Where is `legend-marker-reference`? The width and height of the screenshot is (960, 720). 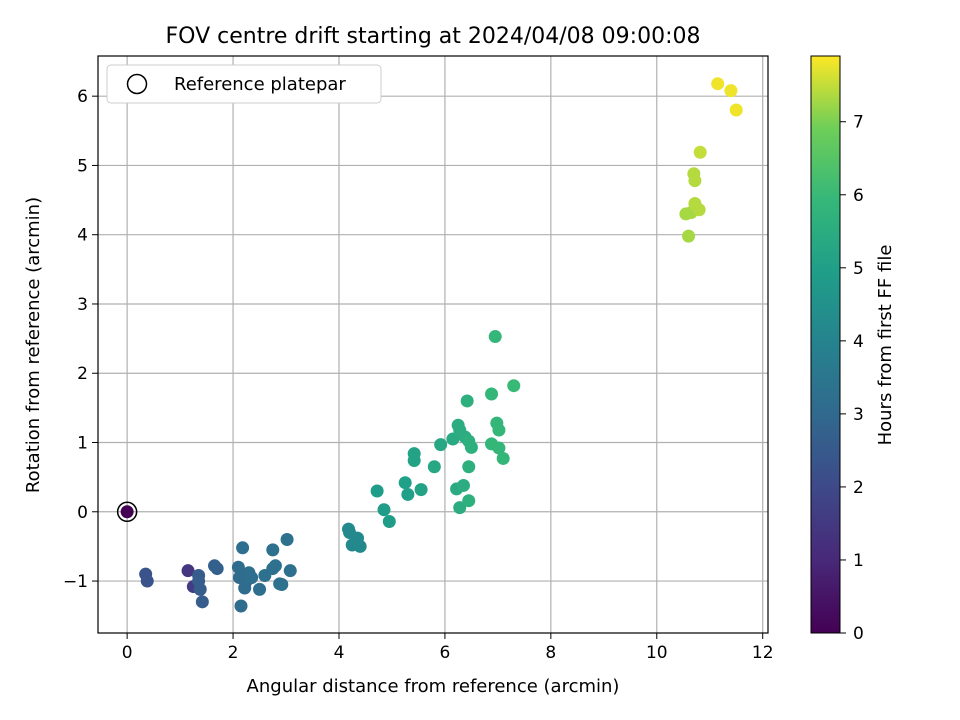
legend-marker-reference is located at coordinates (137, 84).